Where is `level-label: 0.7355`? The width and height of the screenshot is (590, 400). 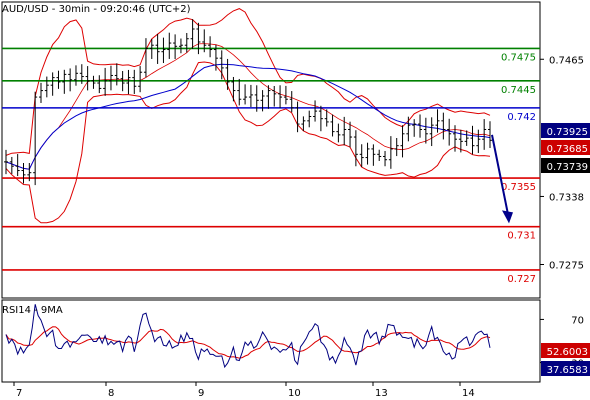
level-label: 0.7355 is located at coordinates (518, 187).